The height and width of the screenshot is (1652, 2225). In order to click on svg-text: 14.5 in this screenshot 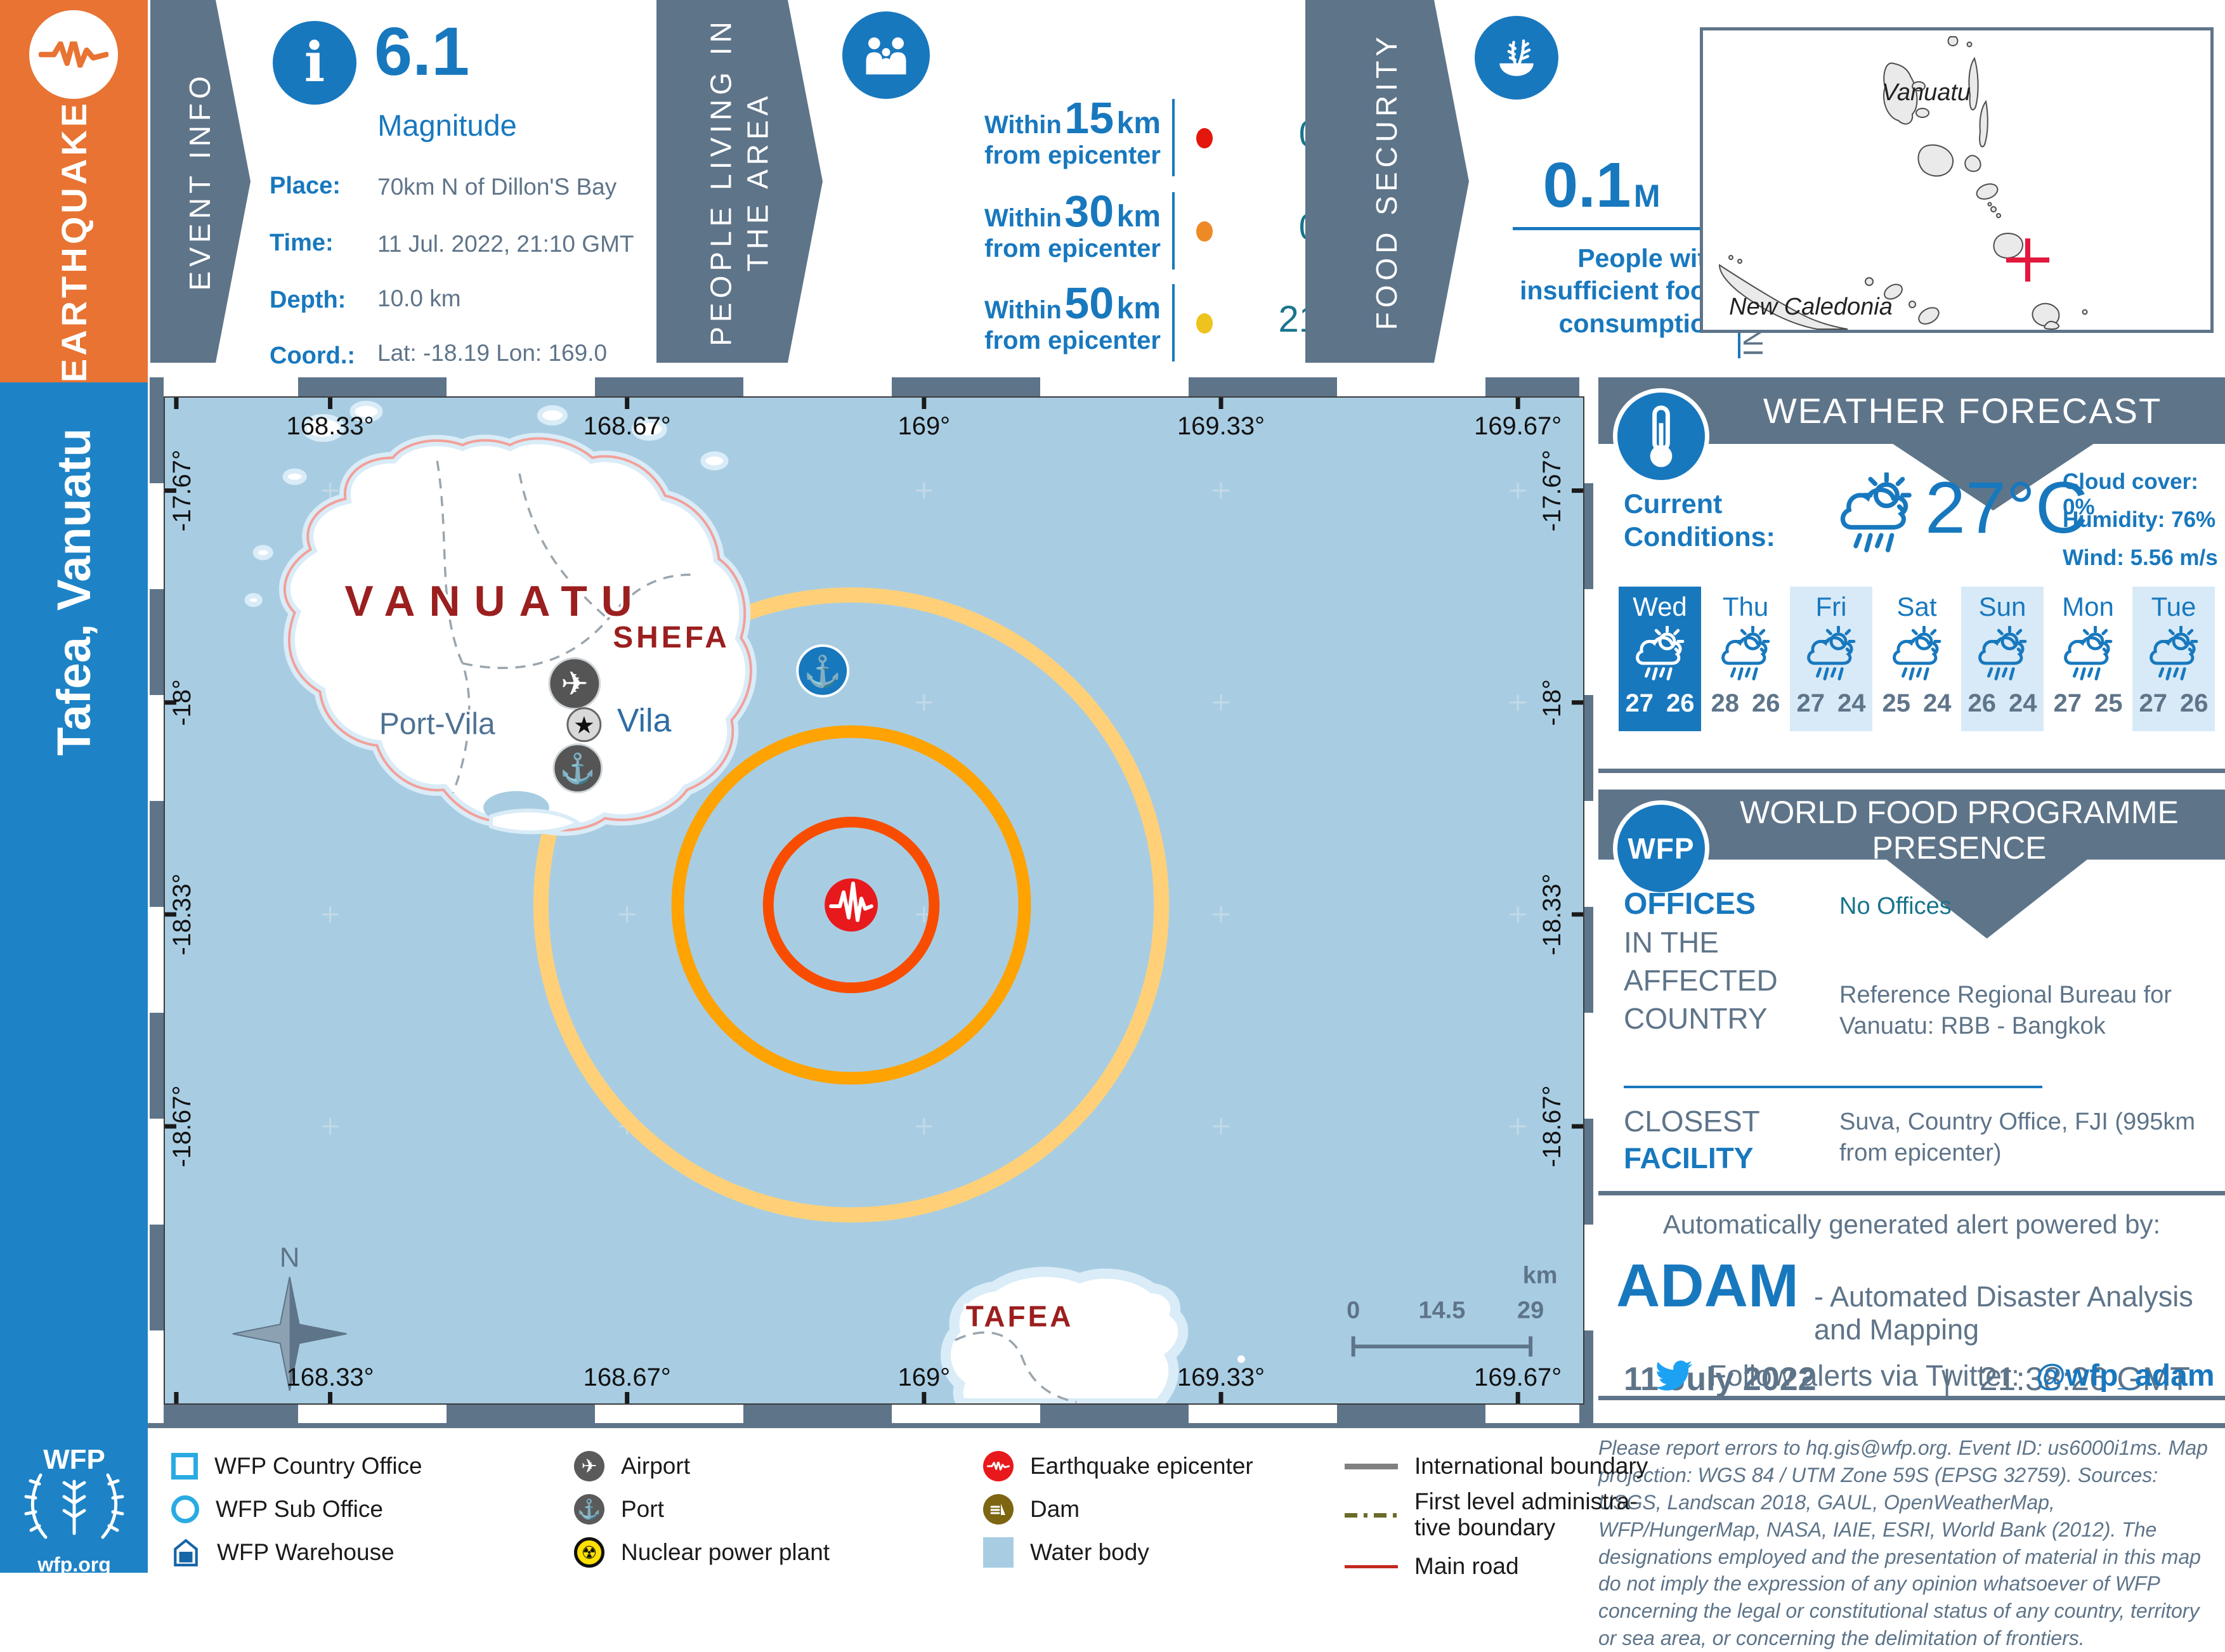, I will do `click(1441, 1311)`.